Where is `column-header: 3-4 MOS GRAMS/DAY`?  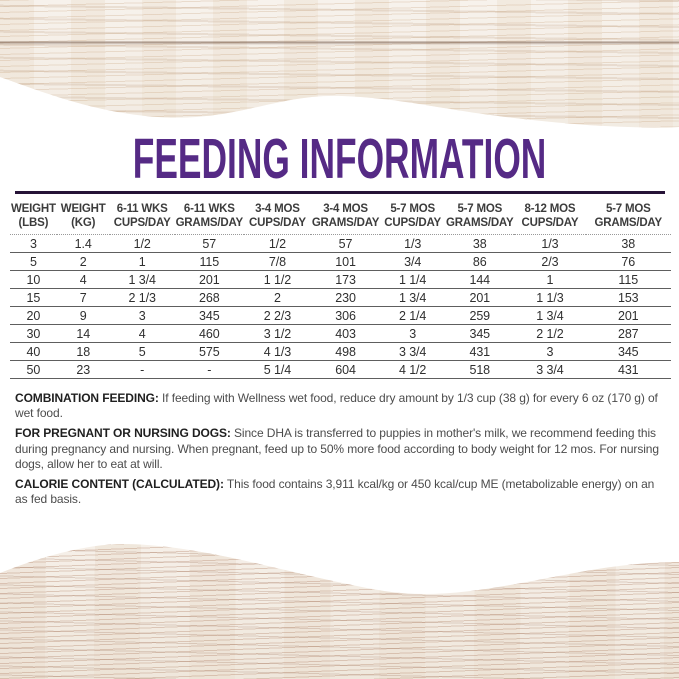 column-header: 3-4 MOS GRAMS/DAY is located at coordinates (345, 219).